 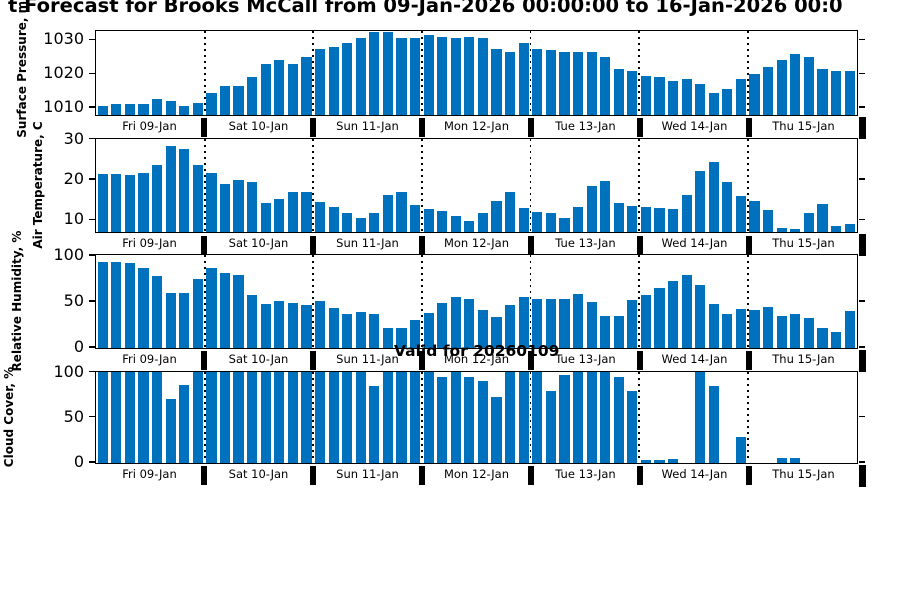 I want to click on day-label: Mon 12-Jan, so click(x=476, y=473).